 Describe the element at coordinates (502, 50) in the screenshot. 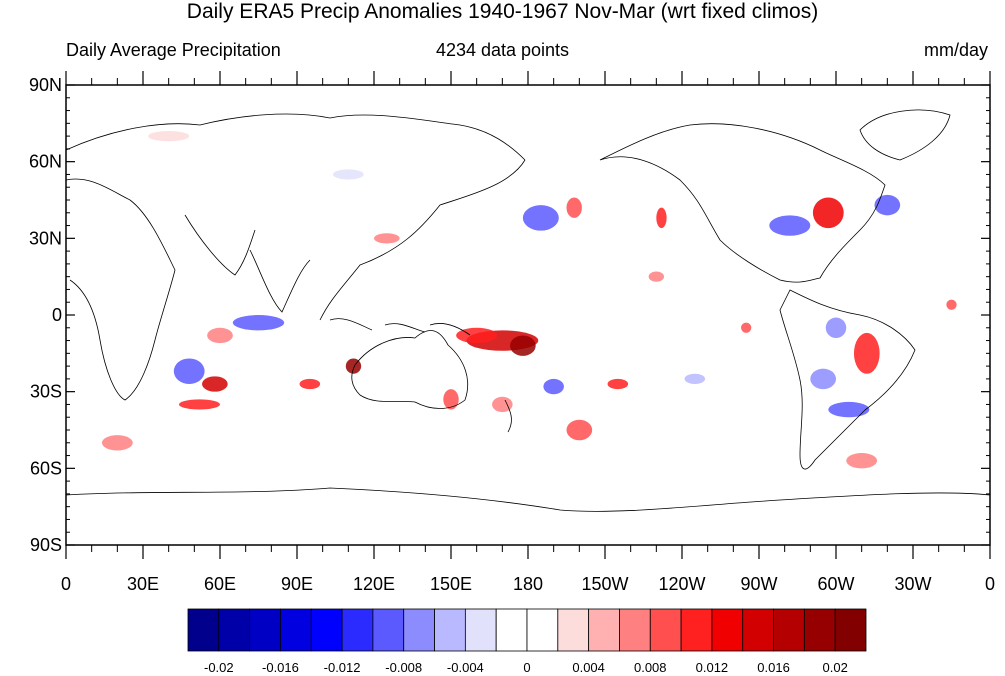

I see `data-points-label: 4234 data points` at that location.